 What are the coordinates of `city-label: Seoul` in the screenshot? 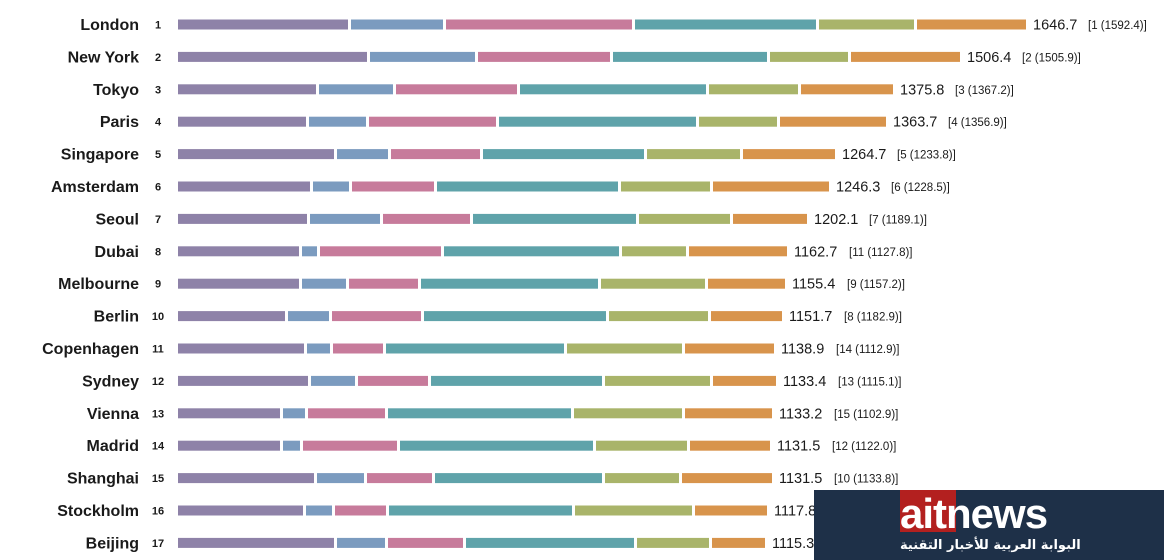 It's located at (117, 219).